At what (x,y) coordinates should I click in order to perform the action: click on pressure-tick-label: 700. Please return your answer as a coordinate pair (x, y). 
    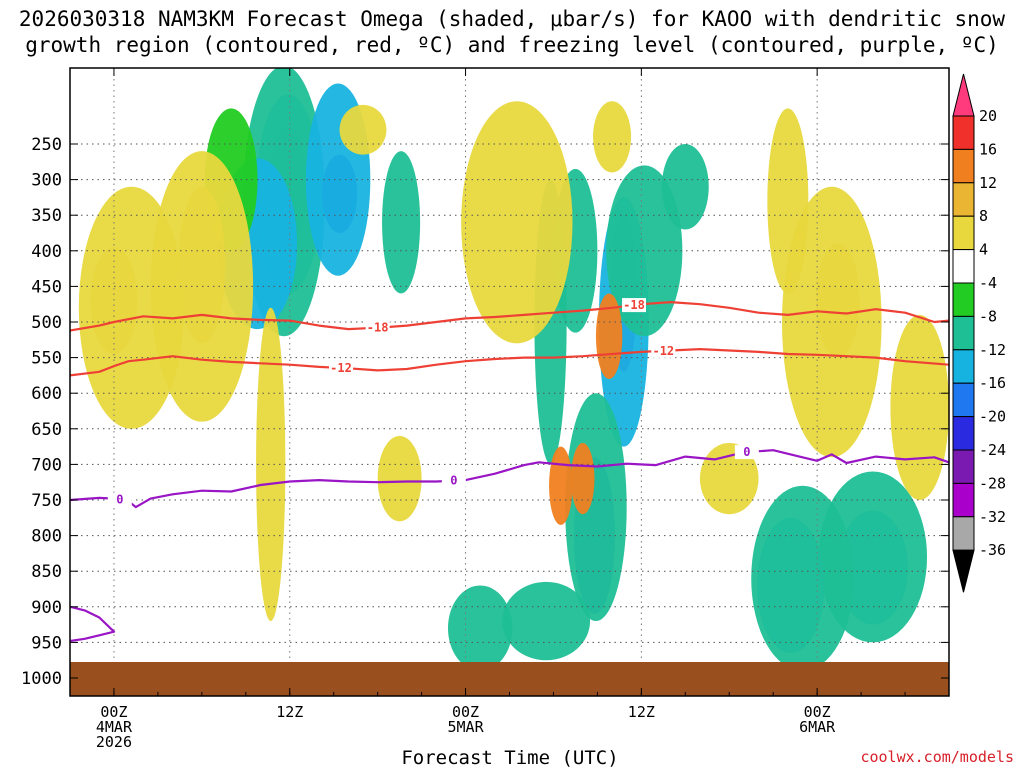
    Looking at the image, I should click on (46, 465).